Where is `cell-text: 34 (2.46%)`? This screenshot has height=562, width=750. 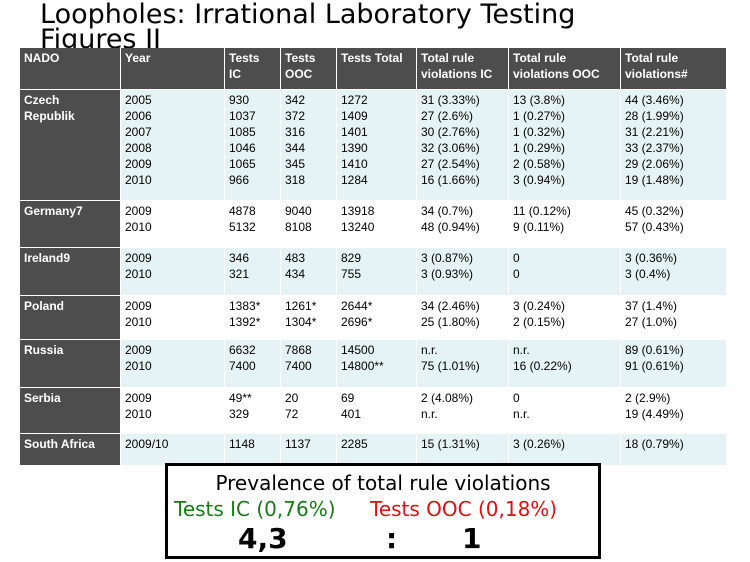 cell-text: 34 (2.46%) is located at coordinates (450, 306).